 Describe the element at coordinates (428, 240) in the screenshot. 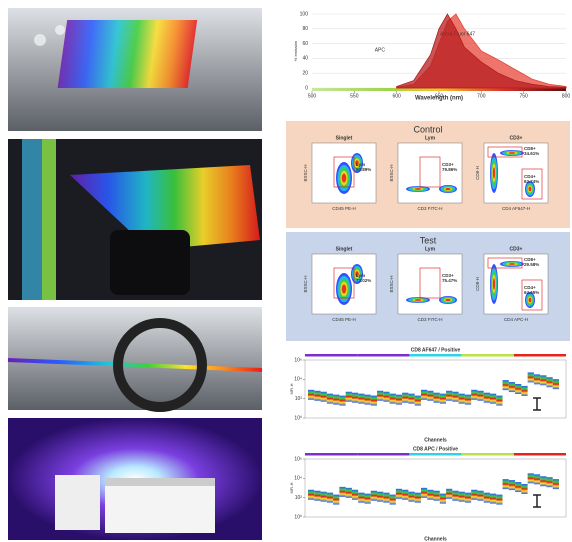

I see `panel-title: Test` at that location.